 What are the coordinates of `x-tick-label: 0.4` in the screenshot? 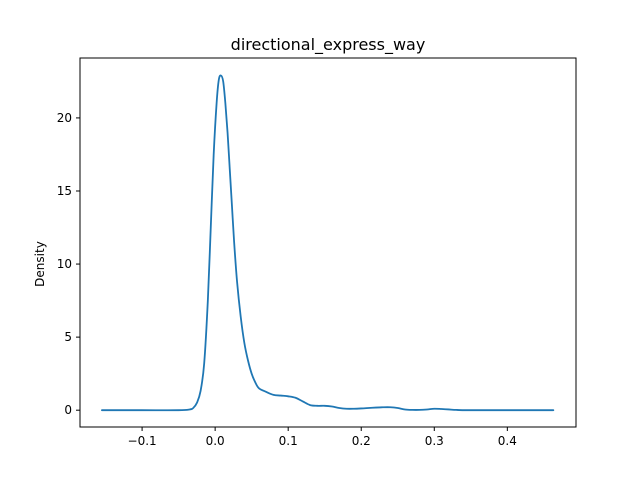 It's located at (507, 441).